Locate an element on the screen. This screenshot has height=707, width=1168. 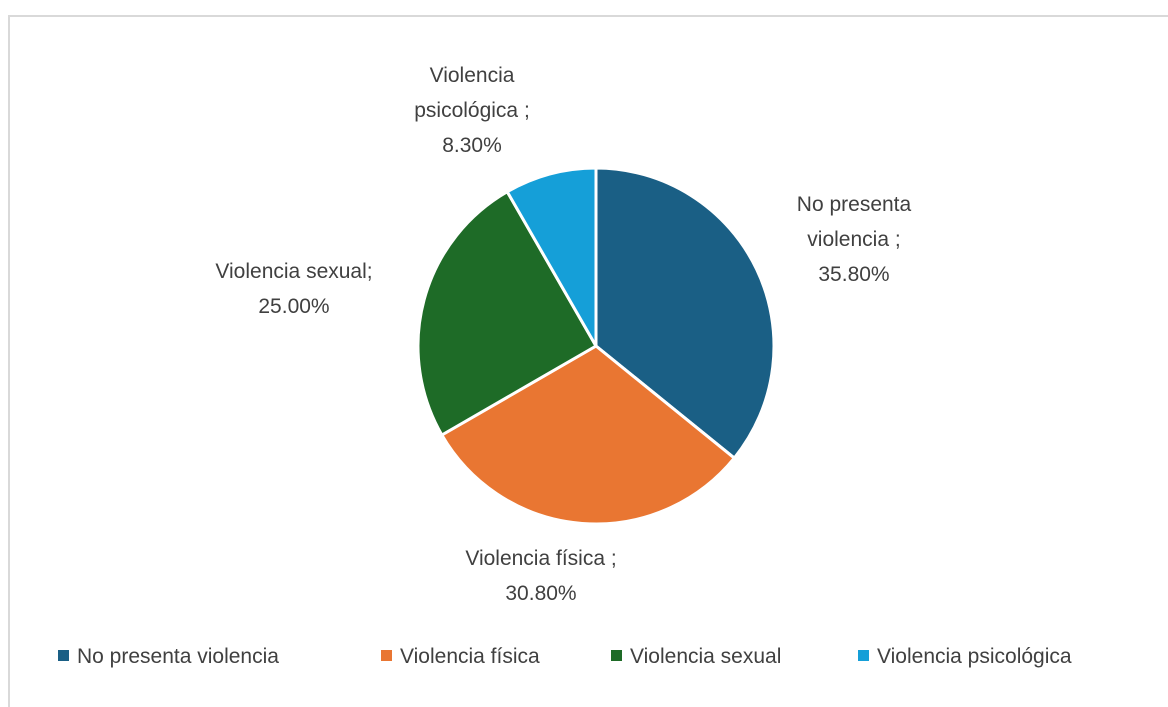
data-label-3-line-1: psicológica ; is located at coordinates (472, 110).